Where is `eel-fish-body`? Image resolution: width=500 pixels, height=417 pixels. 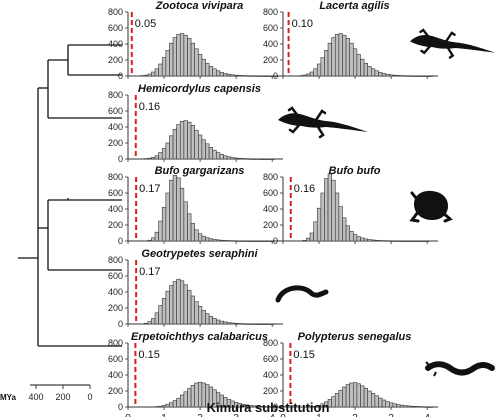
eel-fish-body is located at coordinates (460, 368).